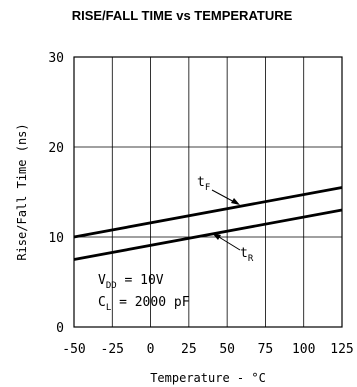 The image size is (357, 387). What do you see at coordinates (341, 349) in the screenshot?
I see `x-tick-label: 125` at bounding box center [341, 349].